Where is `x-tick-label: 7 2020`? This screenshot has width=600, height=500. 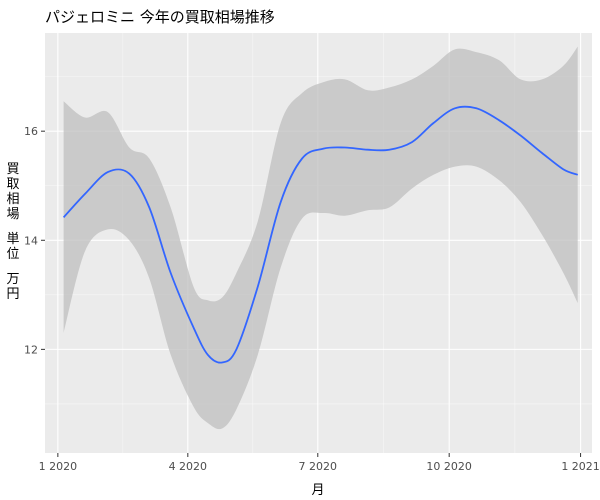 x-tick-label: 7 2020 is located at coordinates (318, 466).